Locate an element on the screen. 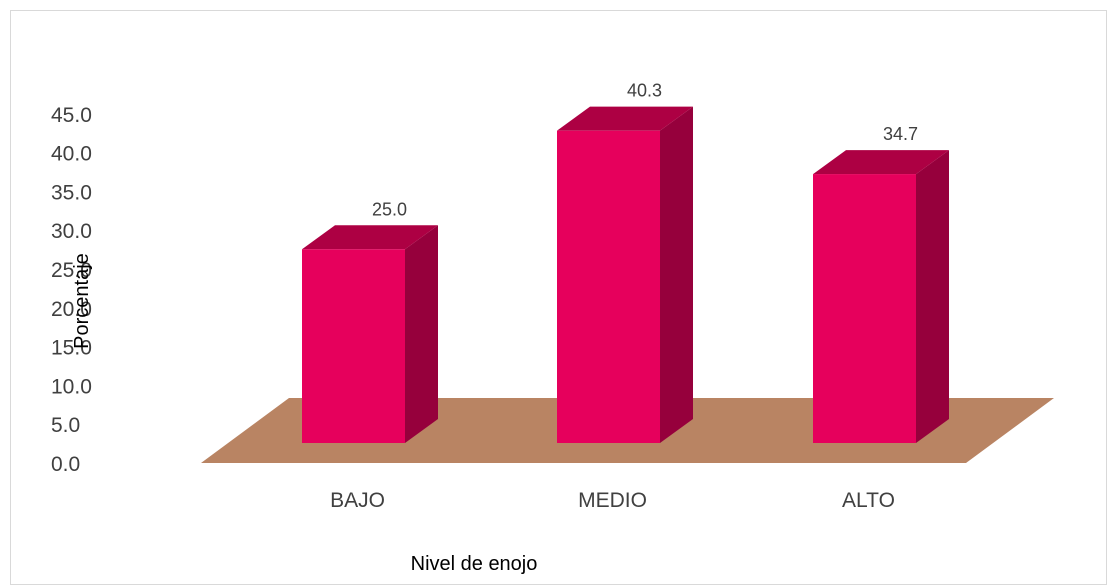  bar-alto is located at coordinates (881, 296).